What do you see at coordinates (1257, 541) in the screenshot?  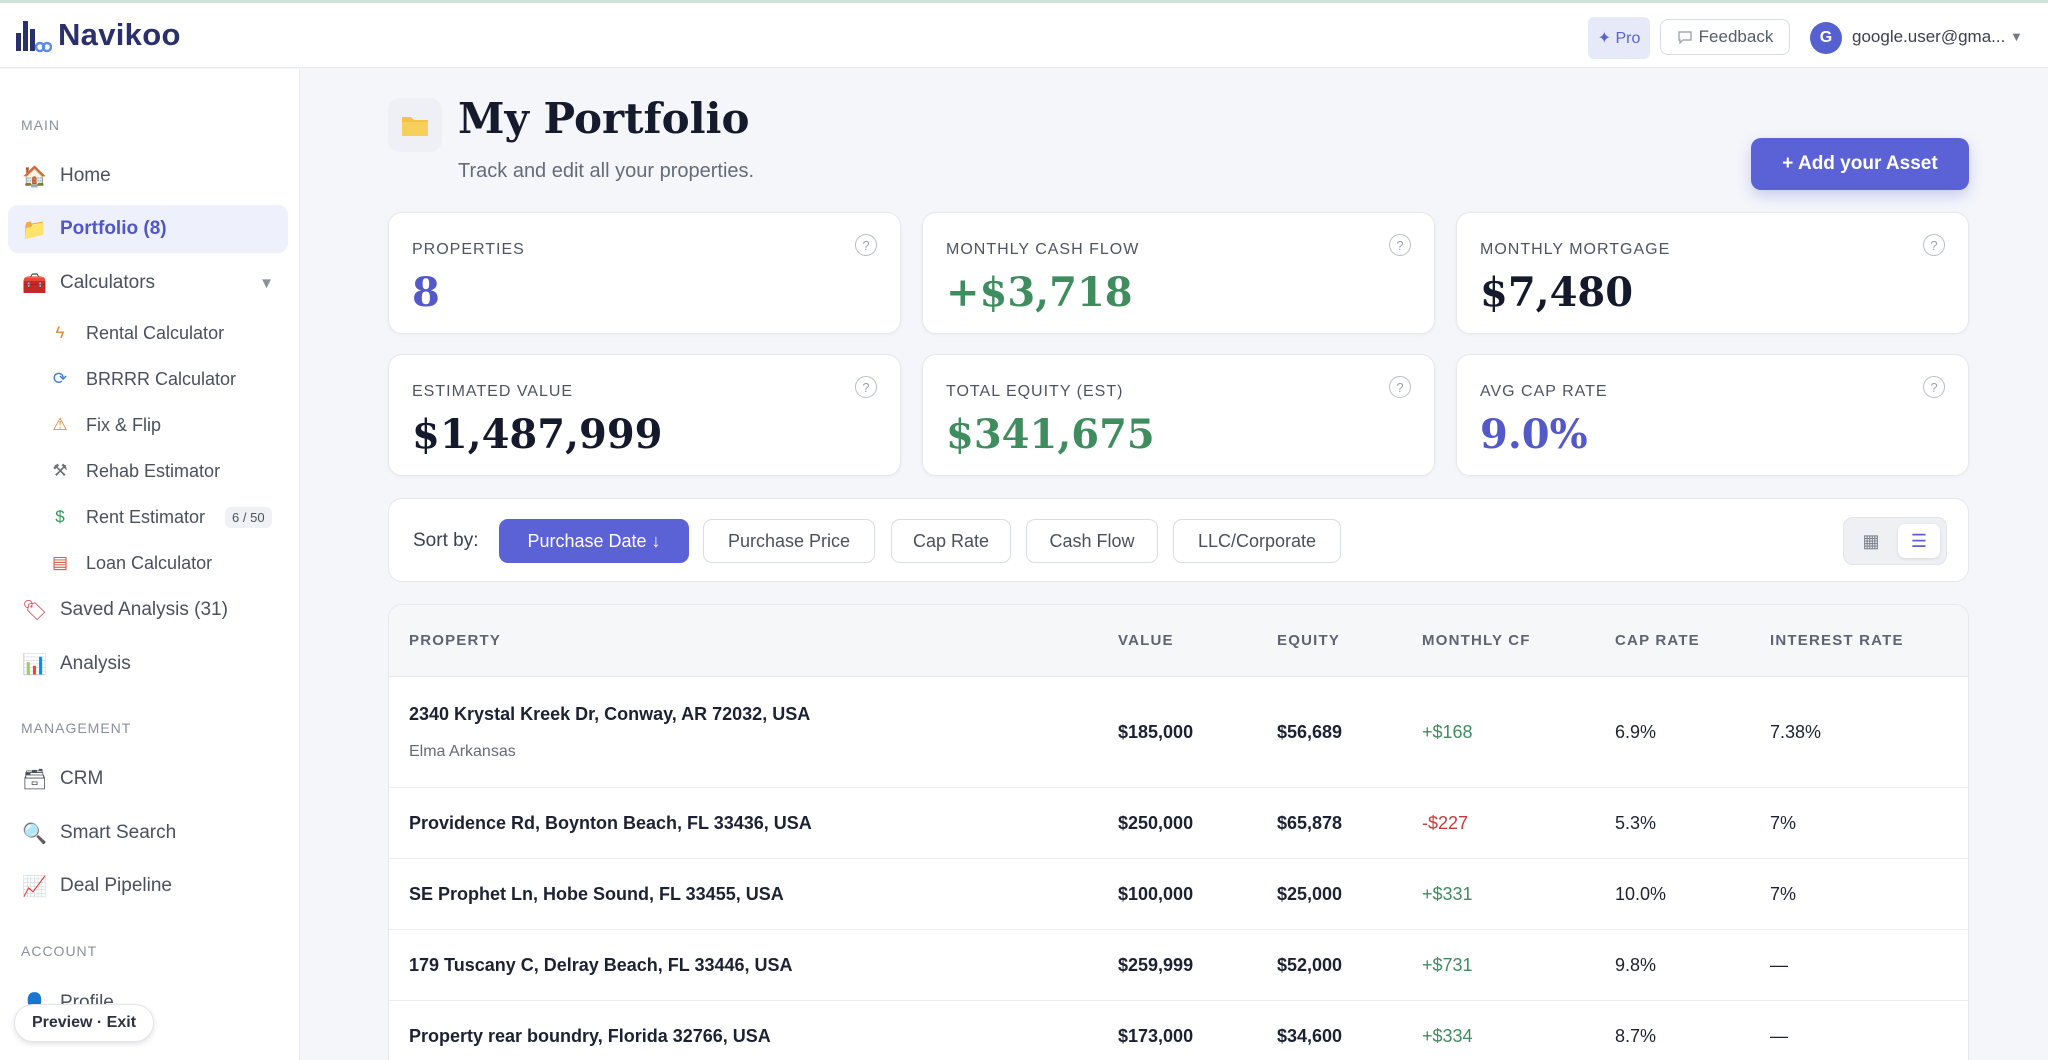 I see `sort-option-llc-corporate: LLC/Corporate` at bounding box center [1257, 541].